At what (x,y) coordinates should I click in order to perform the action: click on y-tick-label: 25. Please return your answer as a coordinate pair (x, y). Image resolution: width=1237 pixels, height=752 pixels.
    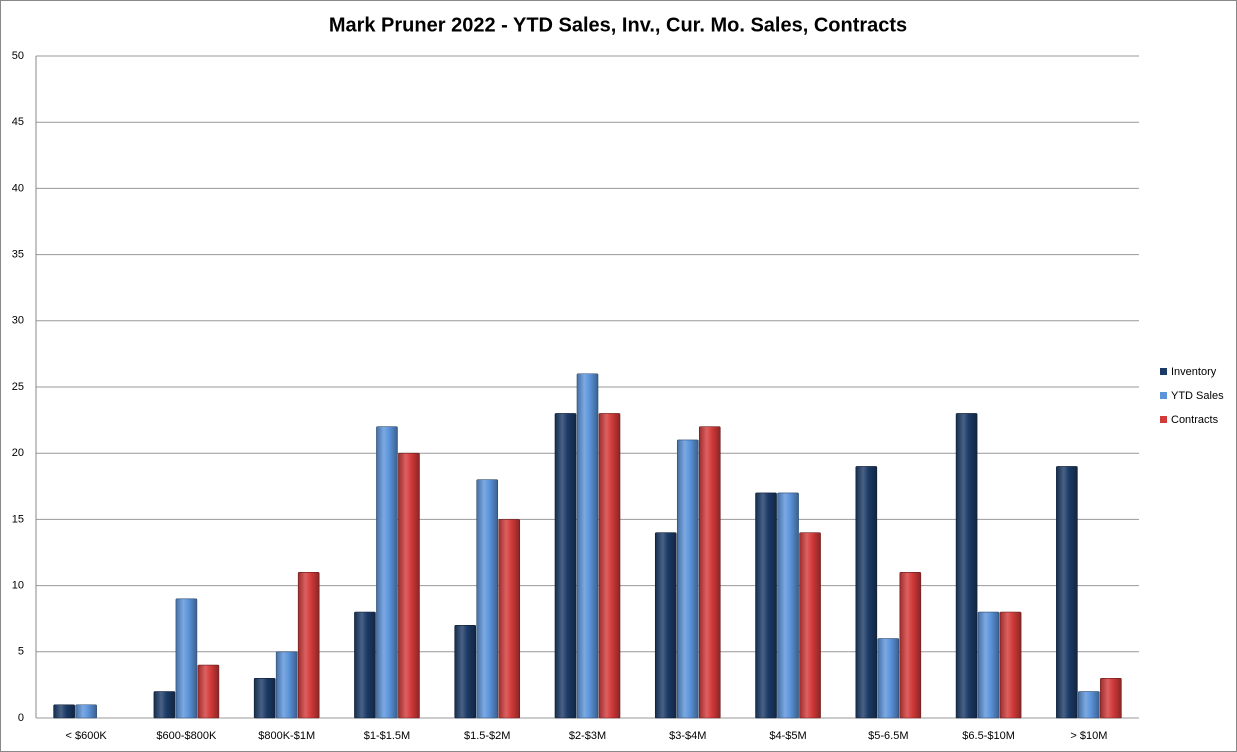
    Looking at the image, I should click on (18, 387).